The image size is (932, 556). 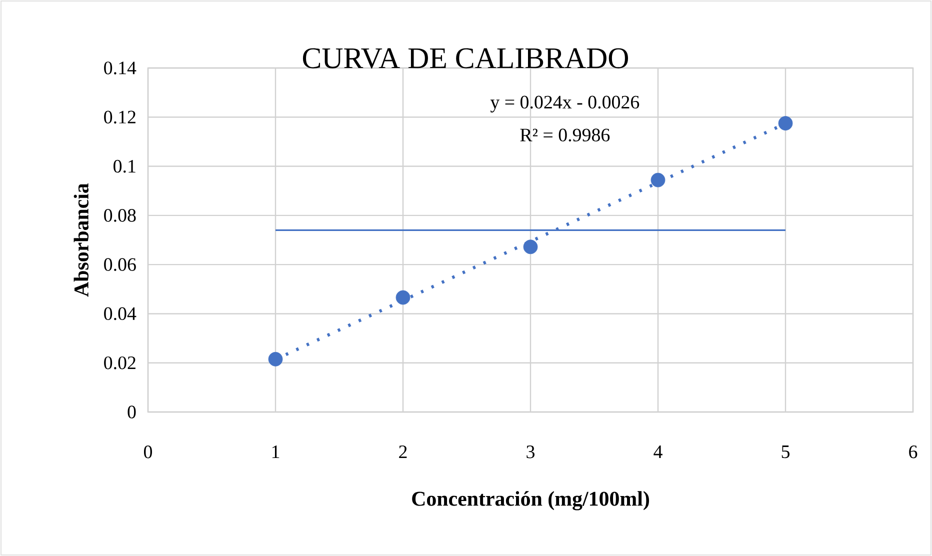 I want to click on annotation: R² = 0.9986, so click(x=565, y=135).